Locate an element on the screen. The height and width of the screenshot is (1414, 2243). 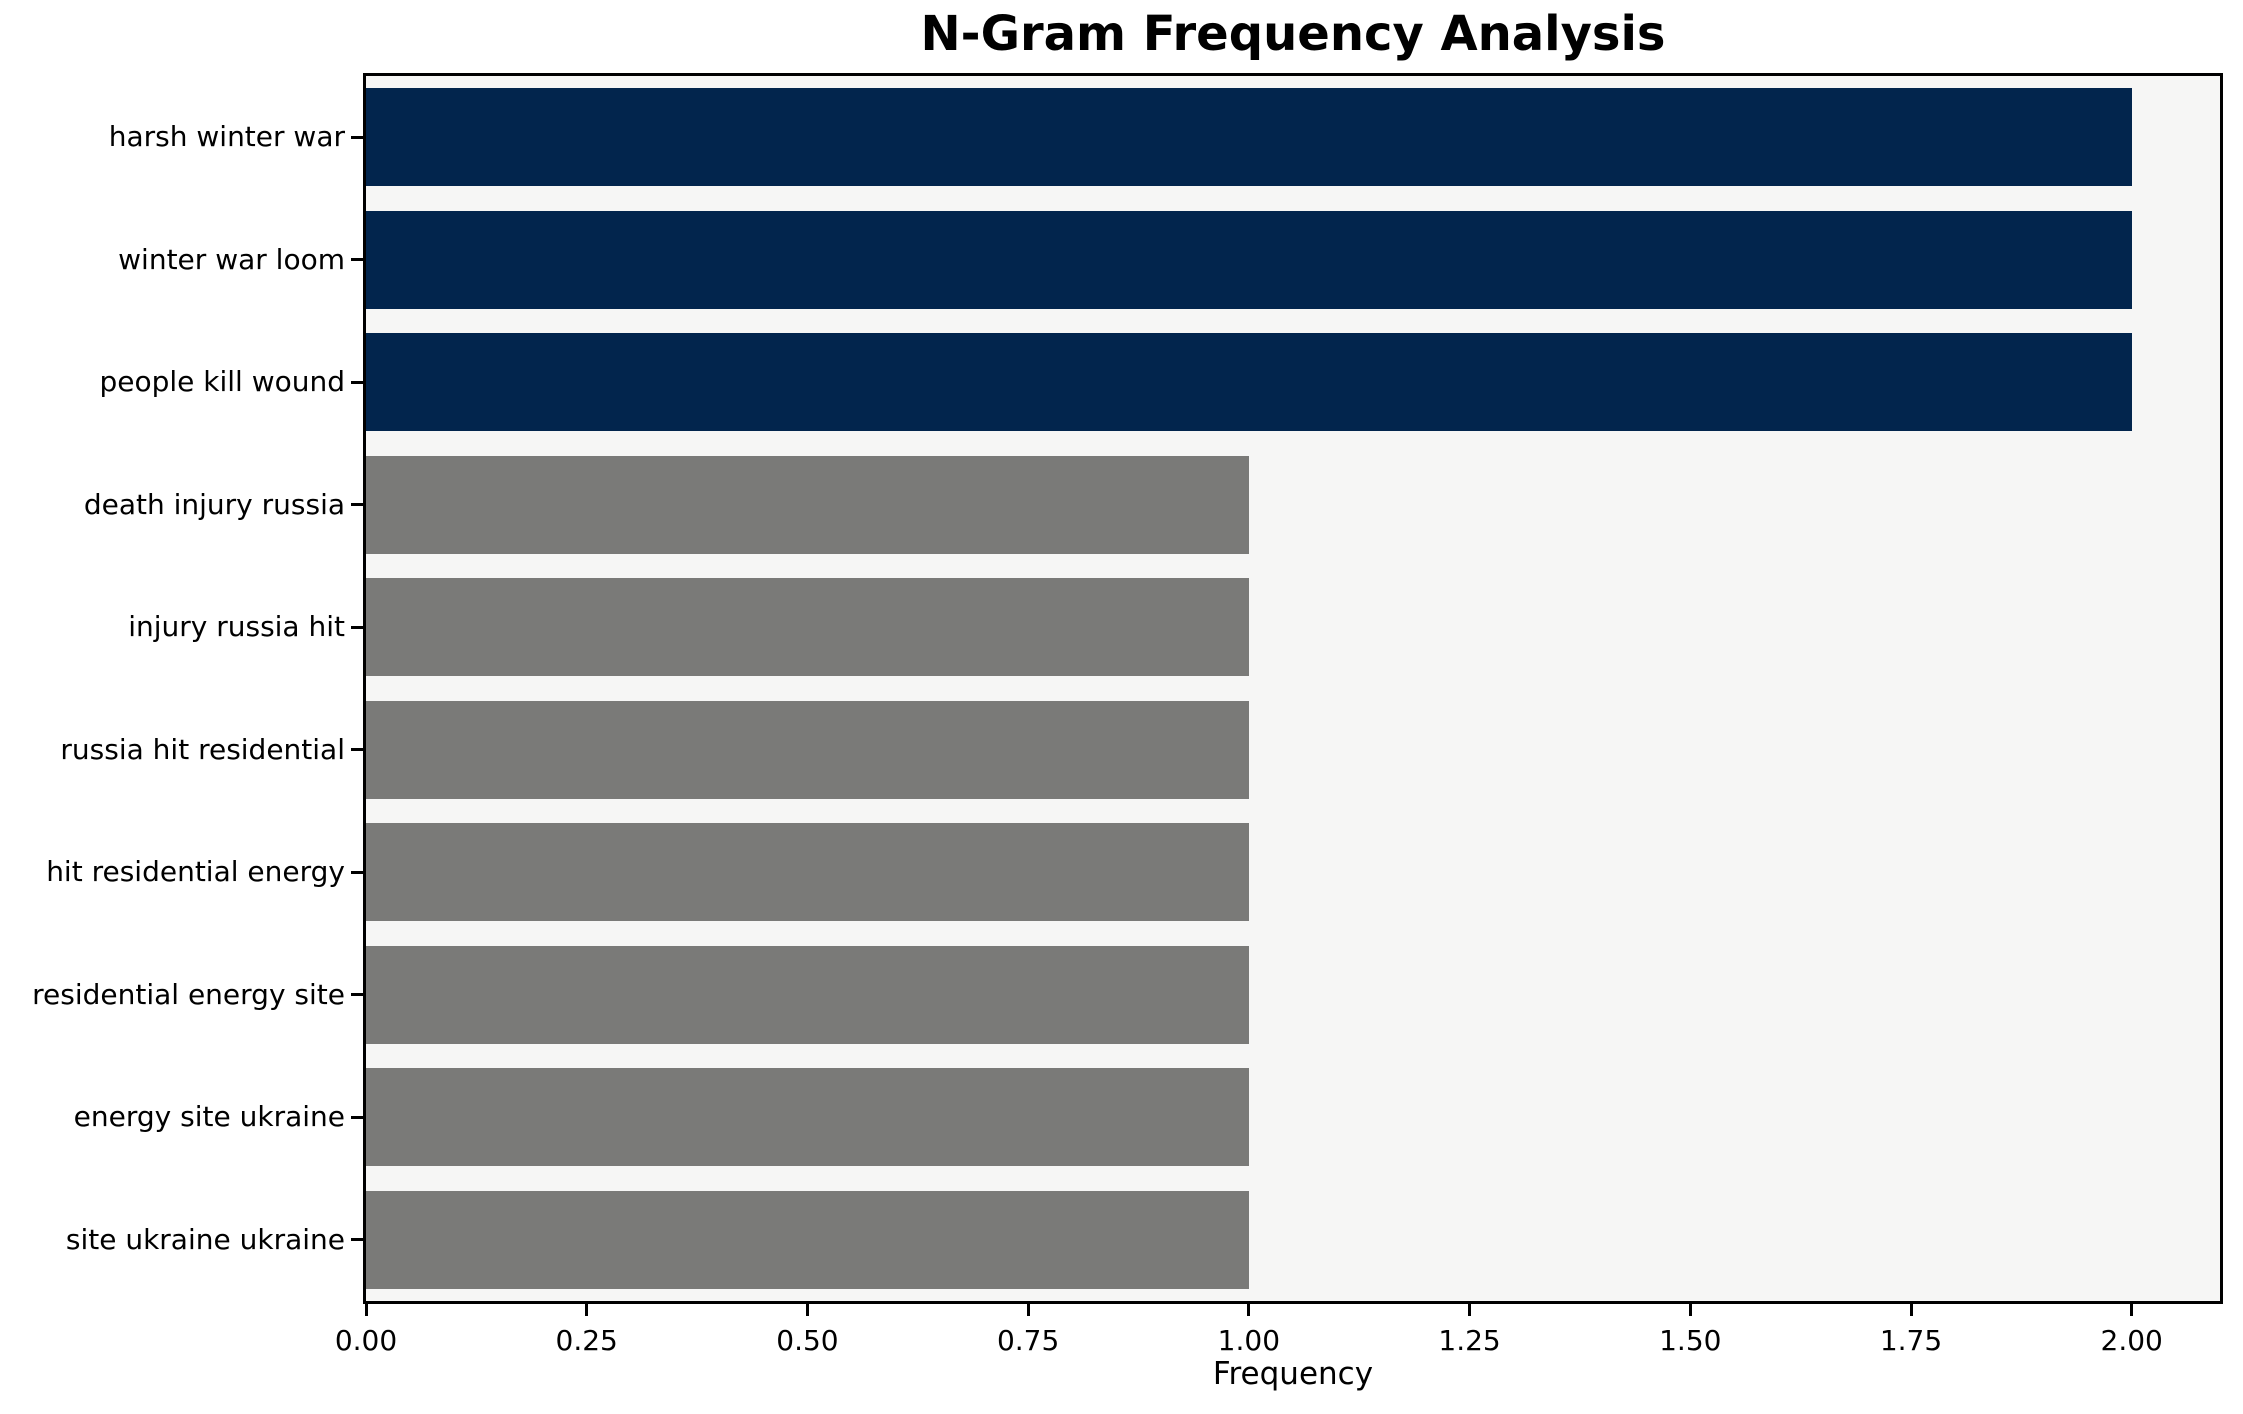
x-tick-label: 2.00 is located at coordinates (2131, 1340).